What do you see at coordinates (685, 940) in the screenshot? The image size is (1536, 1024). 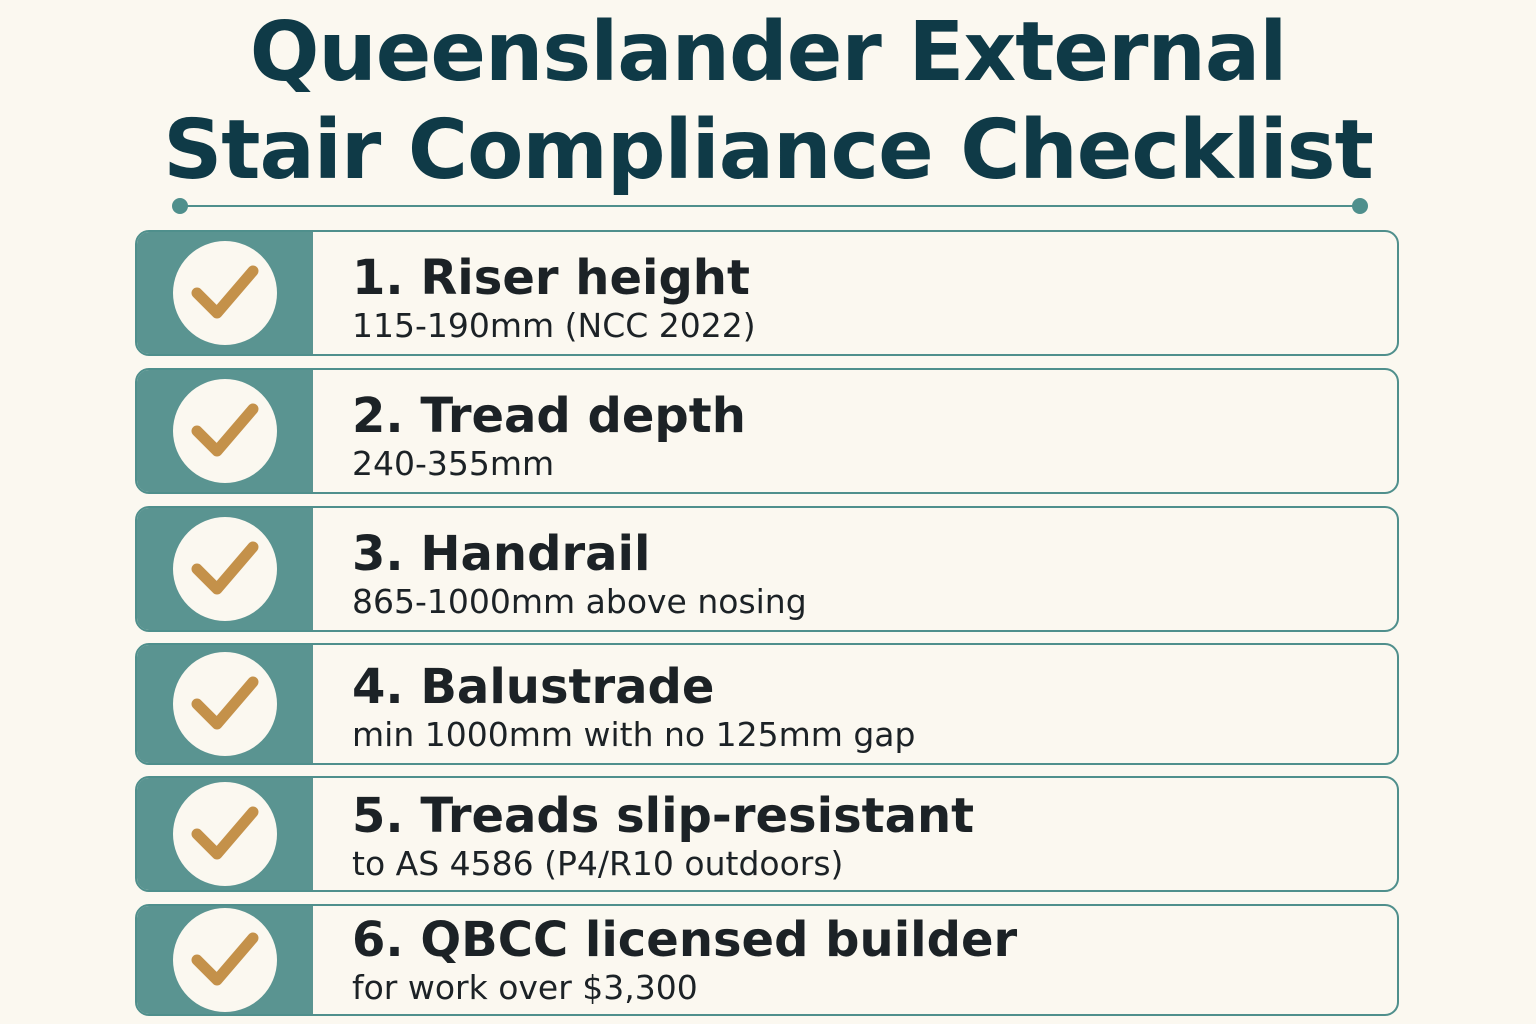 I see `item-heading: 6. QBCC licensed builder` at bounding box center [685, 940].